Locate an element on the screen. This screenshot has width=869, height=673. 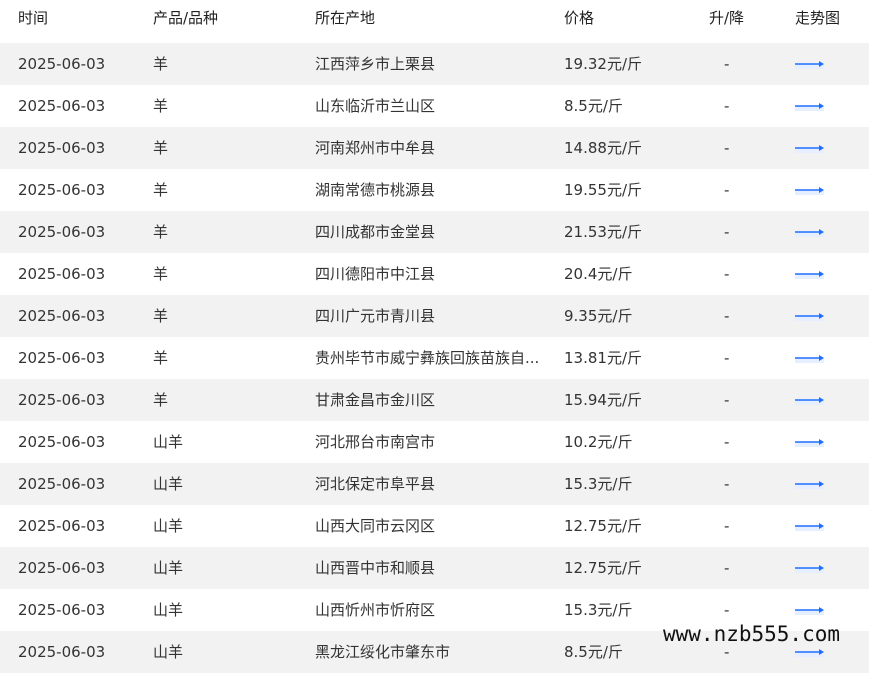
cell-price: 21.53元/斤 is located at coordinates (603, 232).